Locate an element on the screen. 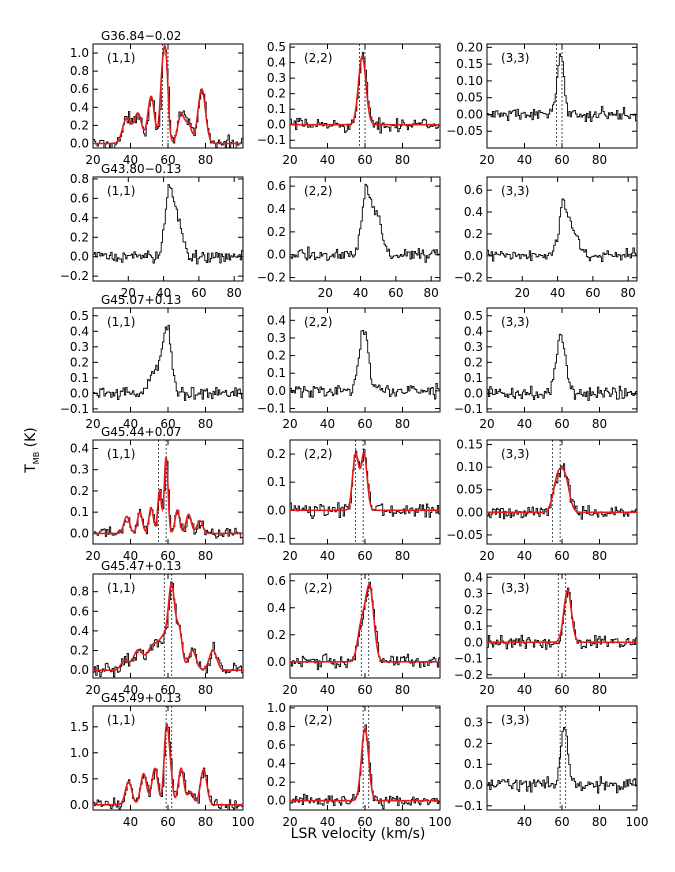  y-tick-label: 1.0 is located at coordinates (79, 753).